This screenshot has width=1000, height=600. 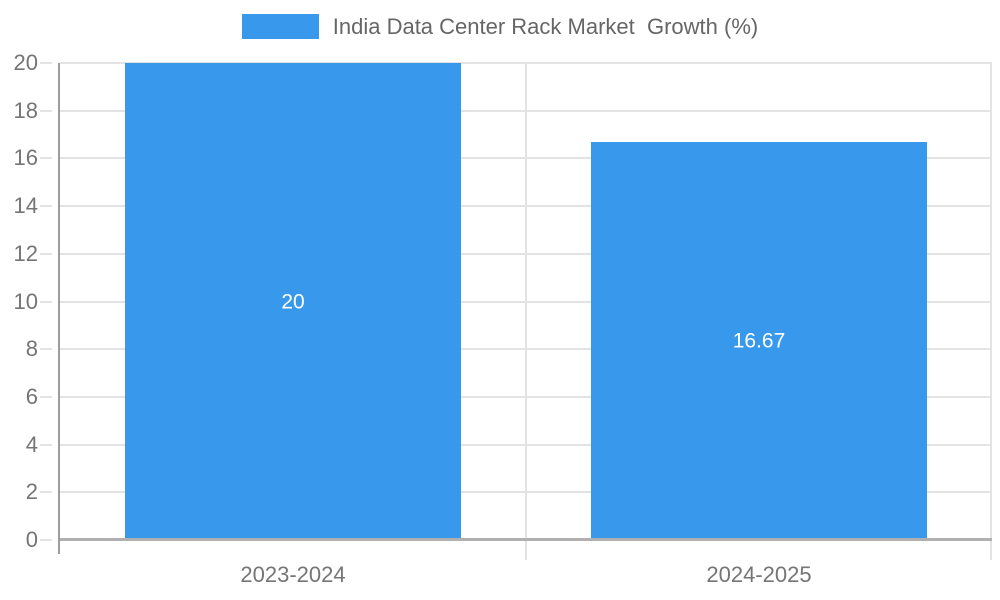 I want to click on y-tick-label: 14, so click(x=25, y=206).